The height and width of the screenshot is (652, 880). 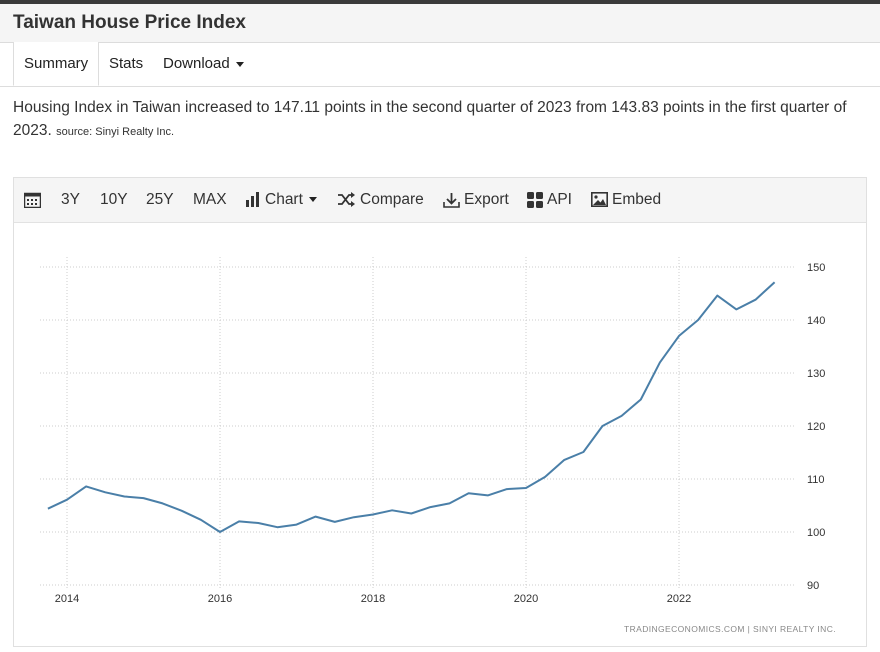 What do you see at coordinates (535, 199) in the screenshot?
I see `grid-icon` at bounding box center [535, 199].